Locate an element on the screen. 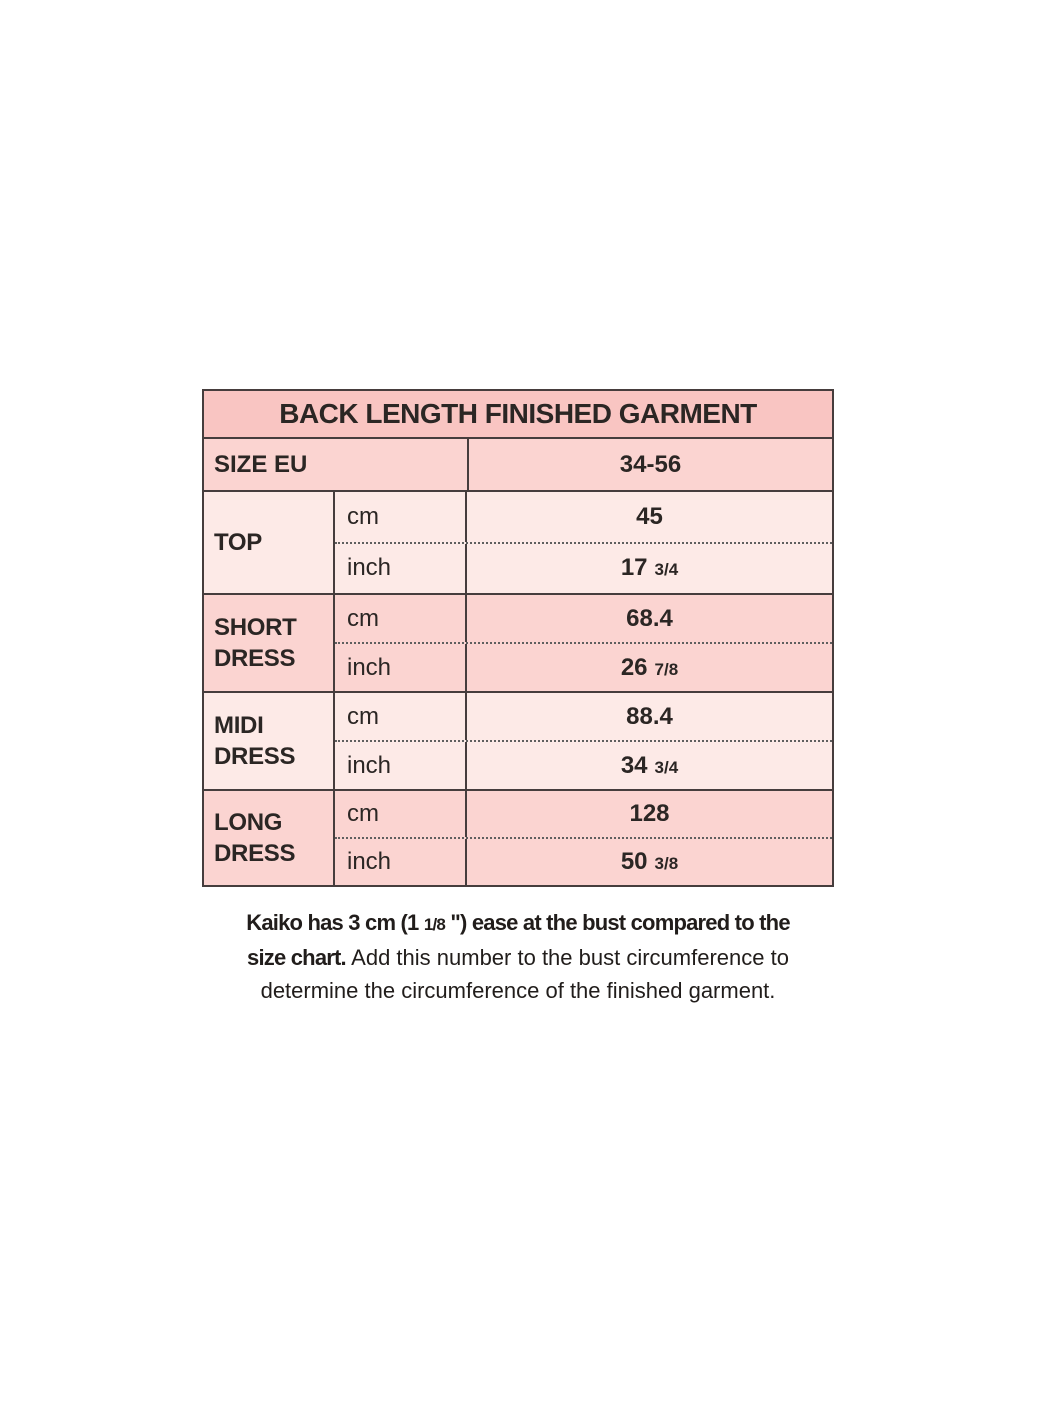 Image resolution: width=1053 pixels, height=1403 pixels. size-eu-value: 34-56 is located at coordinates (649, 464).